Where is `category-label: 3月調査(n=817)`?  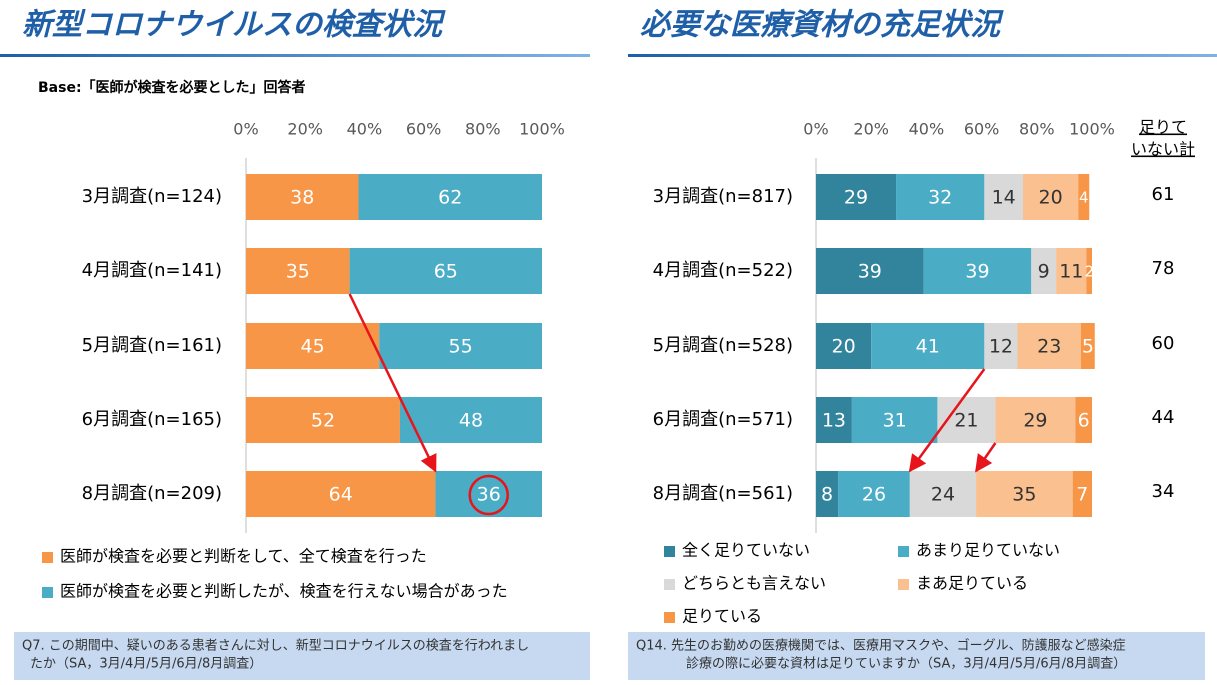
category-label: 3月調査(n=817) is located at coordinates (723, 196).